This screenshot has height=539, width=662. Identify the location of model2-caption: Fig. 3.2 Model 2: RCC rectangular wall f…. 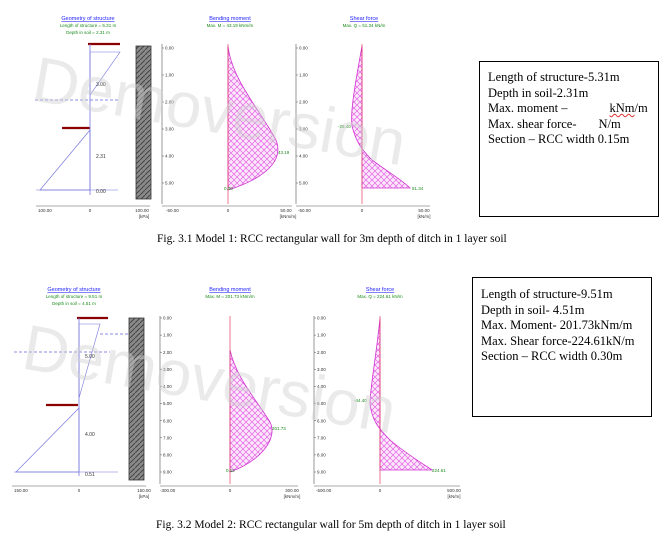
(331, 525).